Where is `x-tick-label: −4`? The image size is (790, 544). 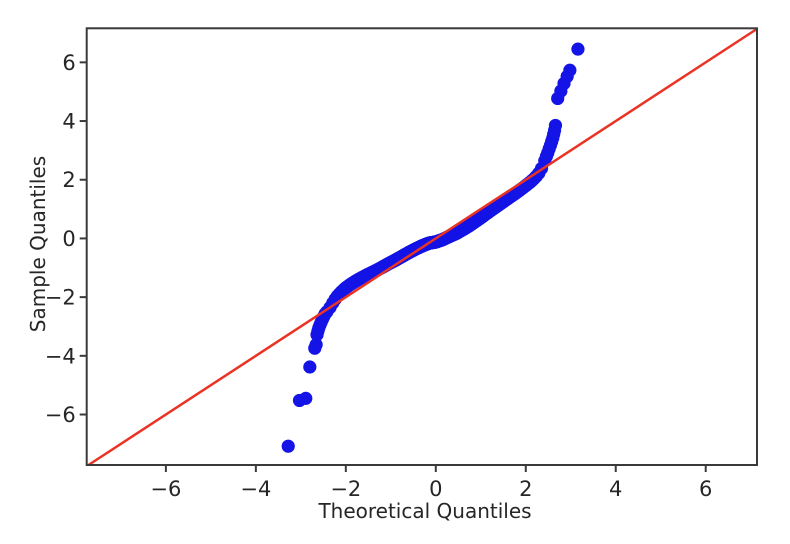 x-tick-label: −4 is located at coordinates (255, 489).